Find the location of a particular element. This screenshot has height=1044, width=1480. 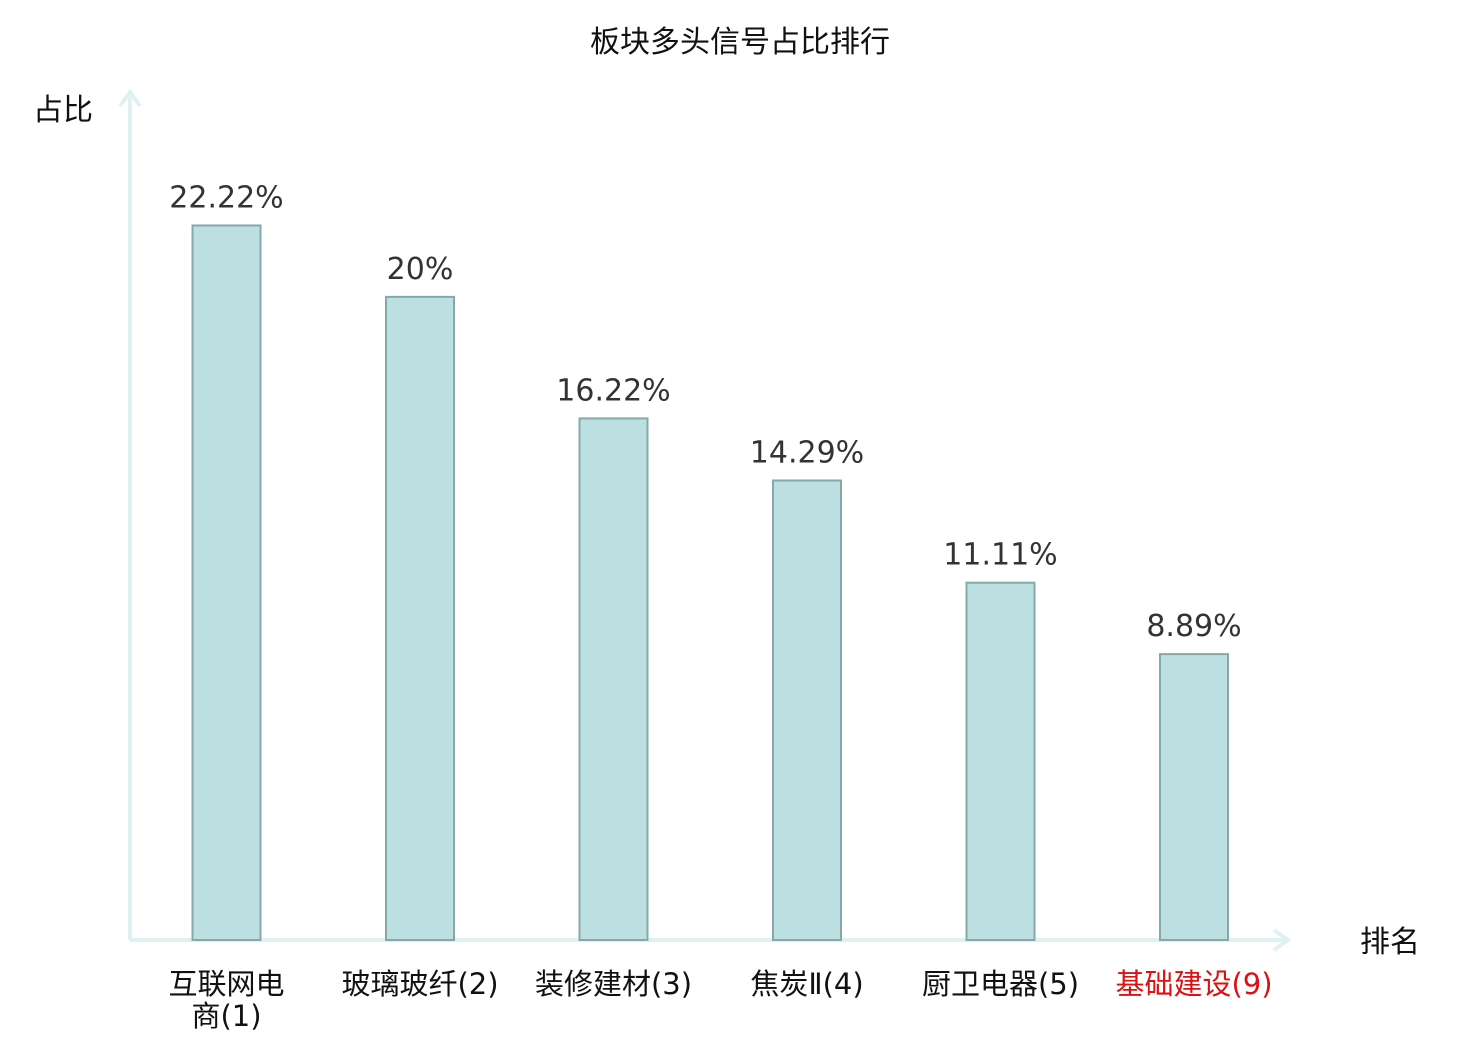

value-label: 14.29% is located at coordinates (807, 452).